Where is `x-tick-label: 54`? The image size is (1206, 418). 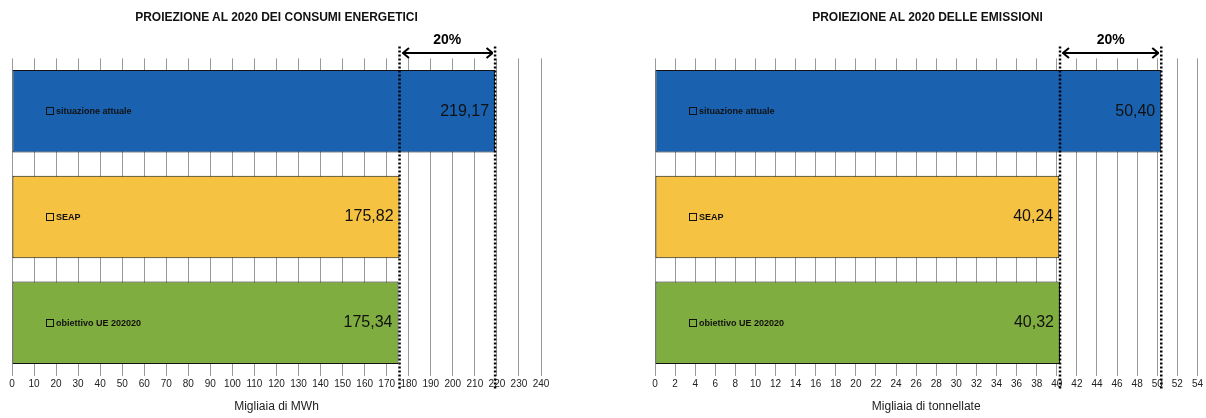
x-tick-label: 54 is located at coordinates (1197, 384).